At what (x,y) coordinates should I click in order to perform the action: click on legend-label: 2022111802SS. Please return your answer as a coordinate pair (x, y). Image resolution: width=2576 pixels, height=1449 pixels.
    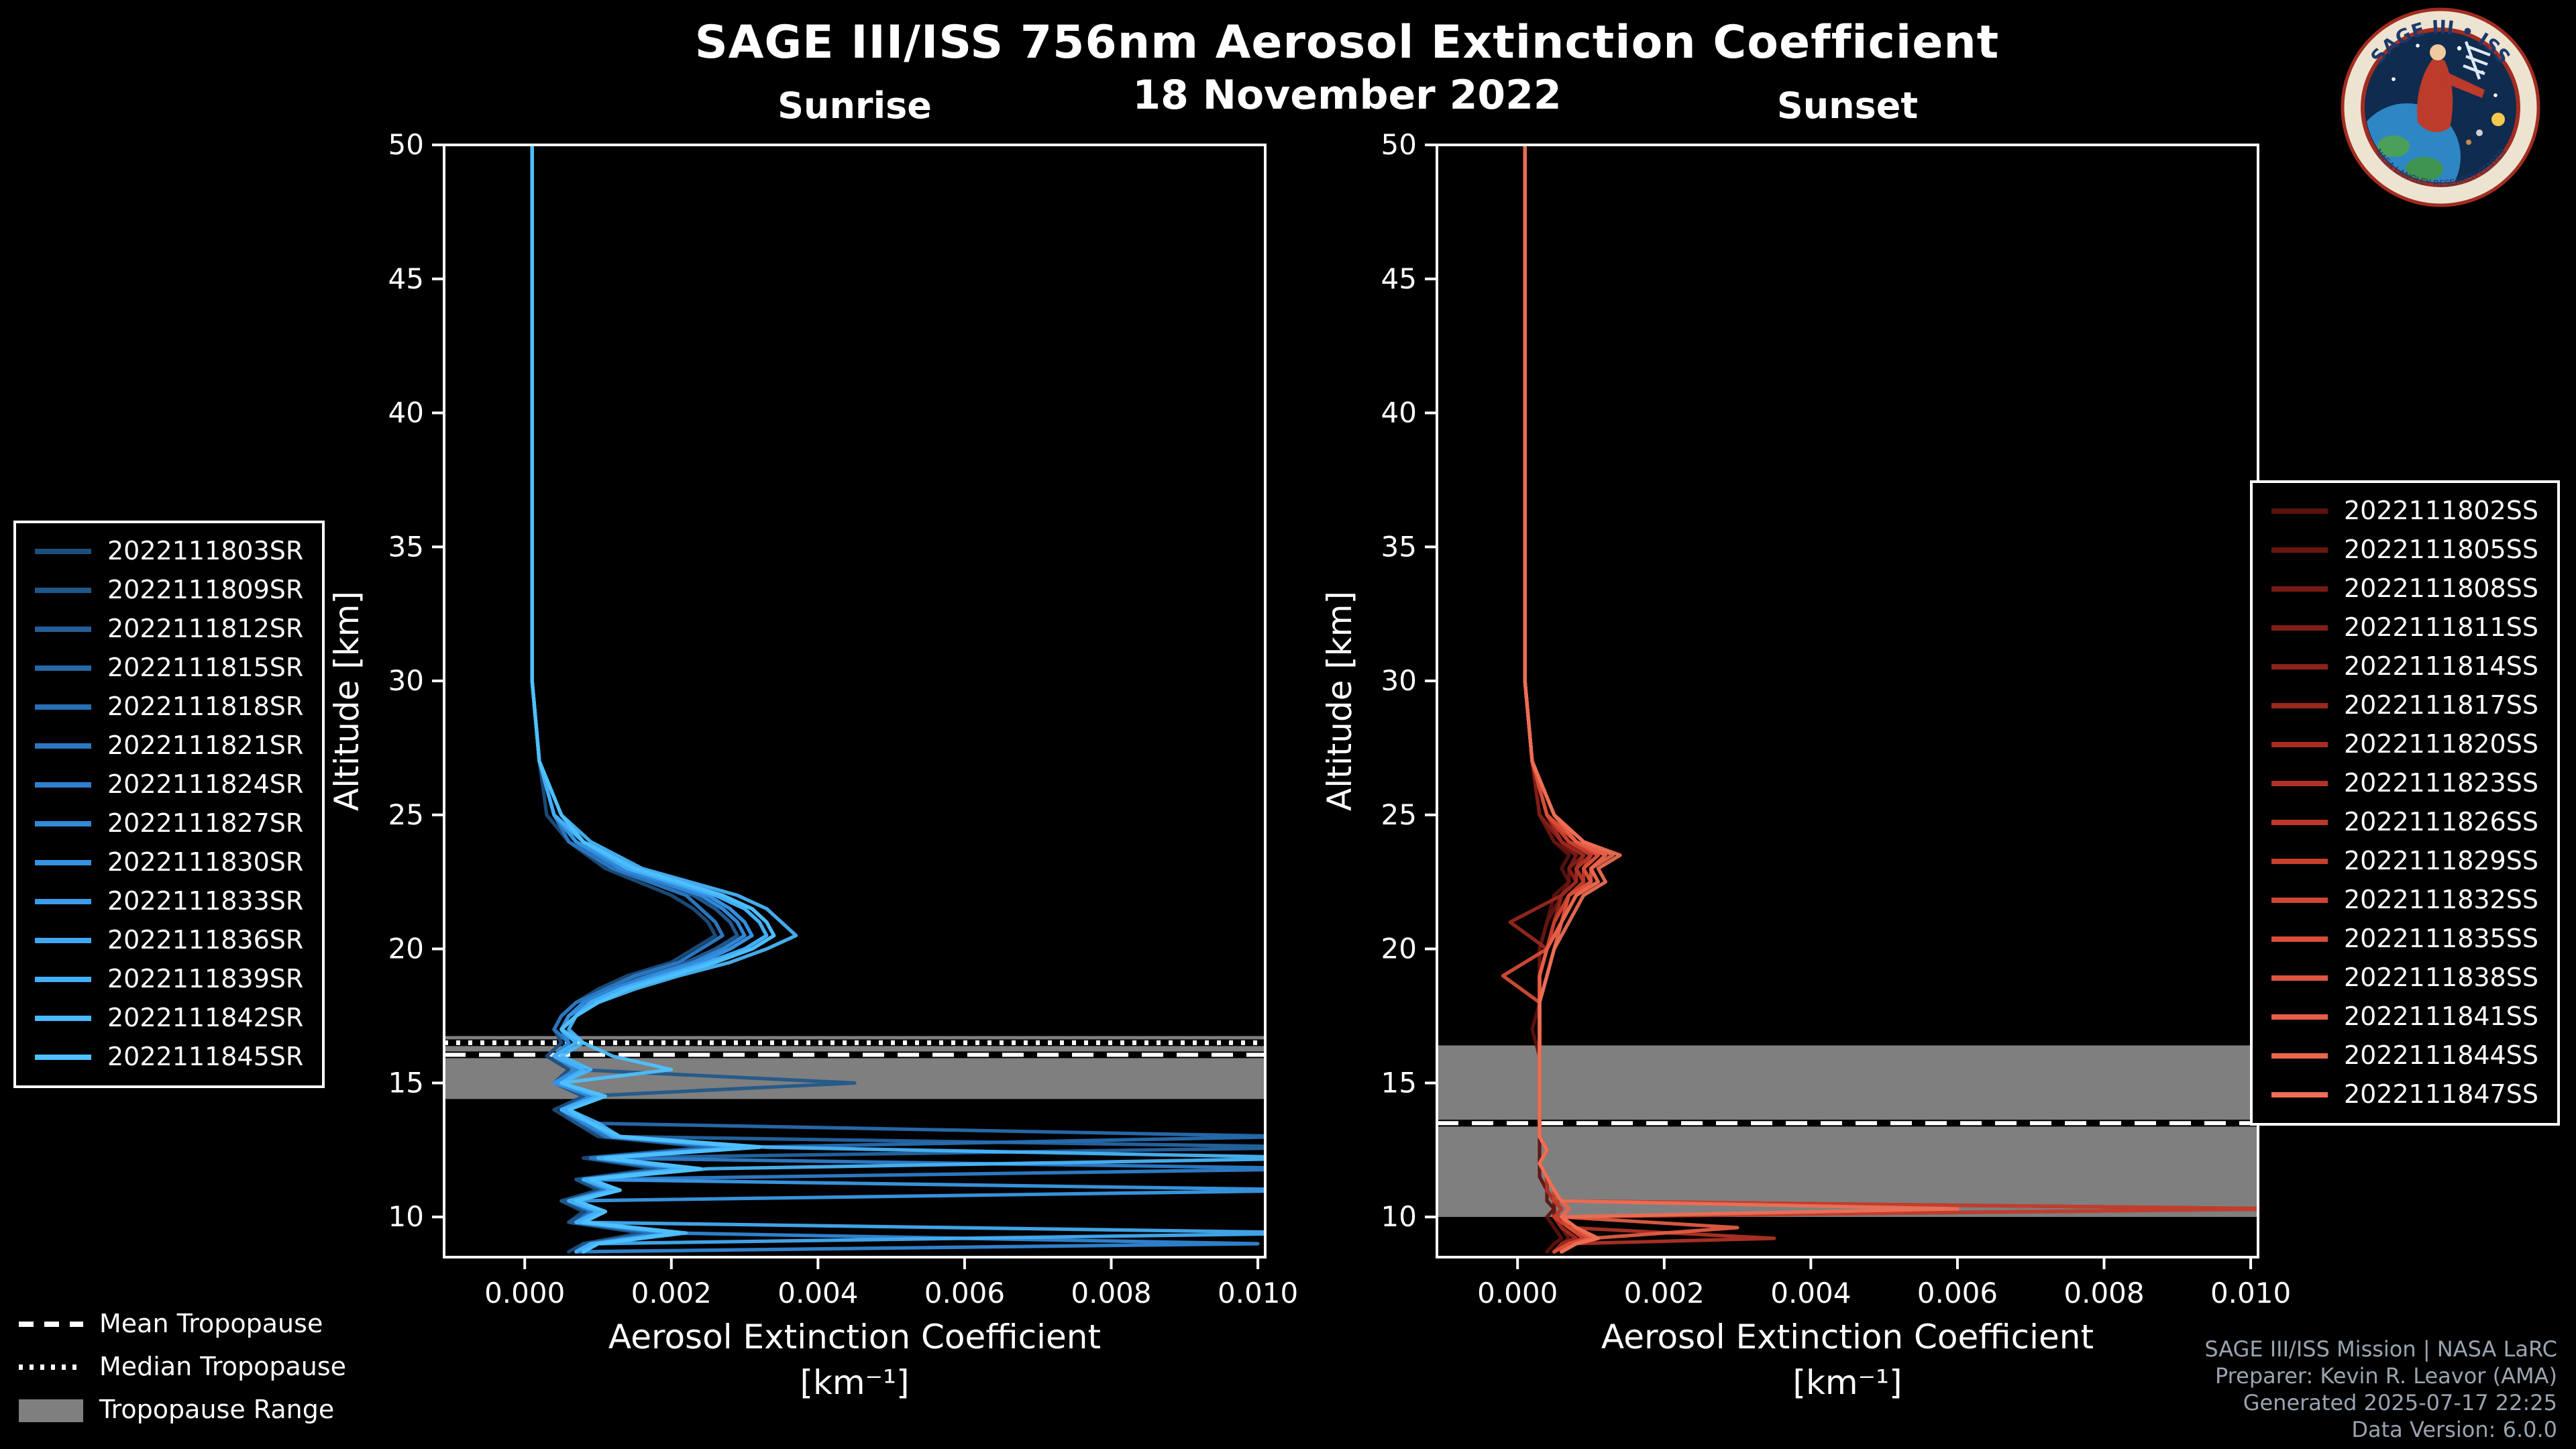
    Looking at the image, I should click on (2440, 511).